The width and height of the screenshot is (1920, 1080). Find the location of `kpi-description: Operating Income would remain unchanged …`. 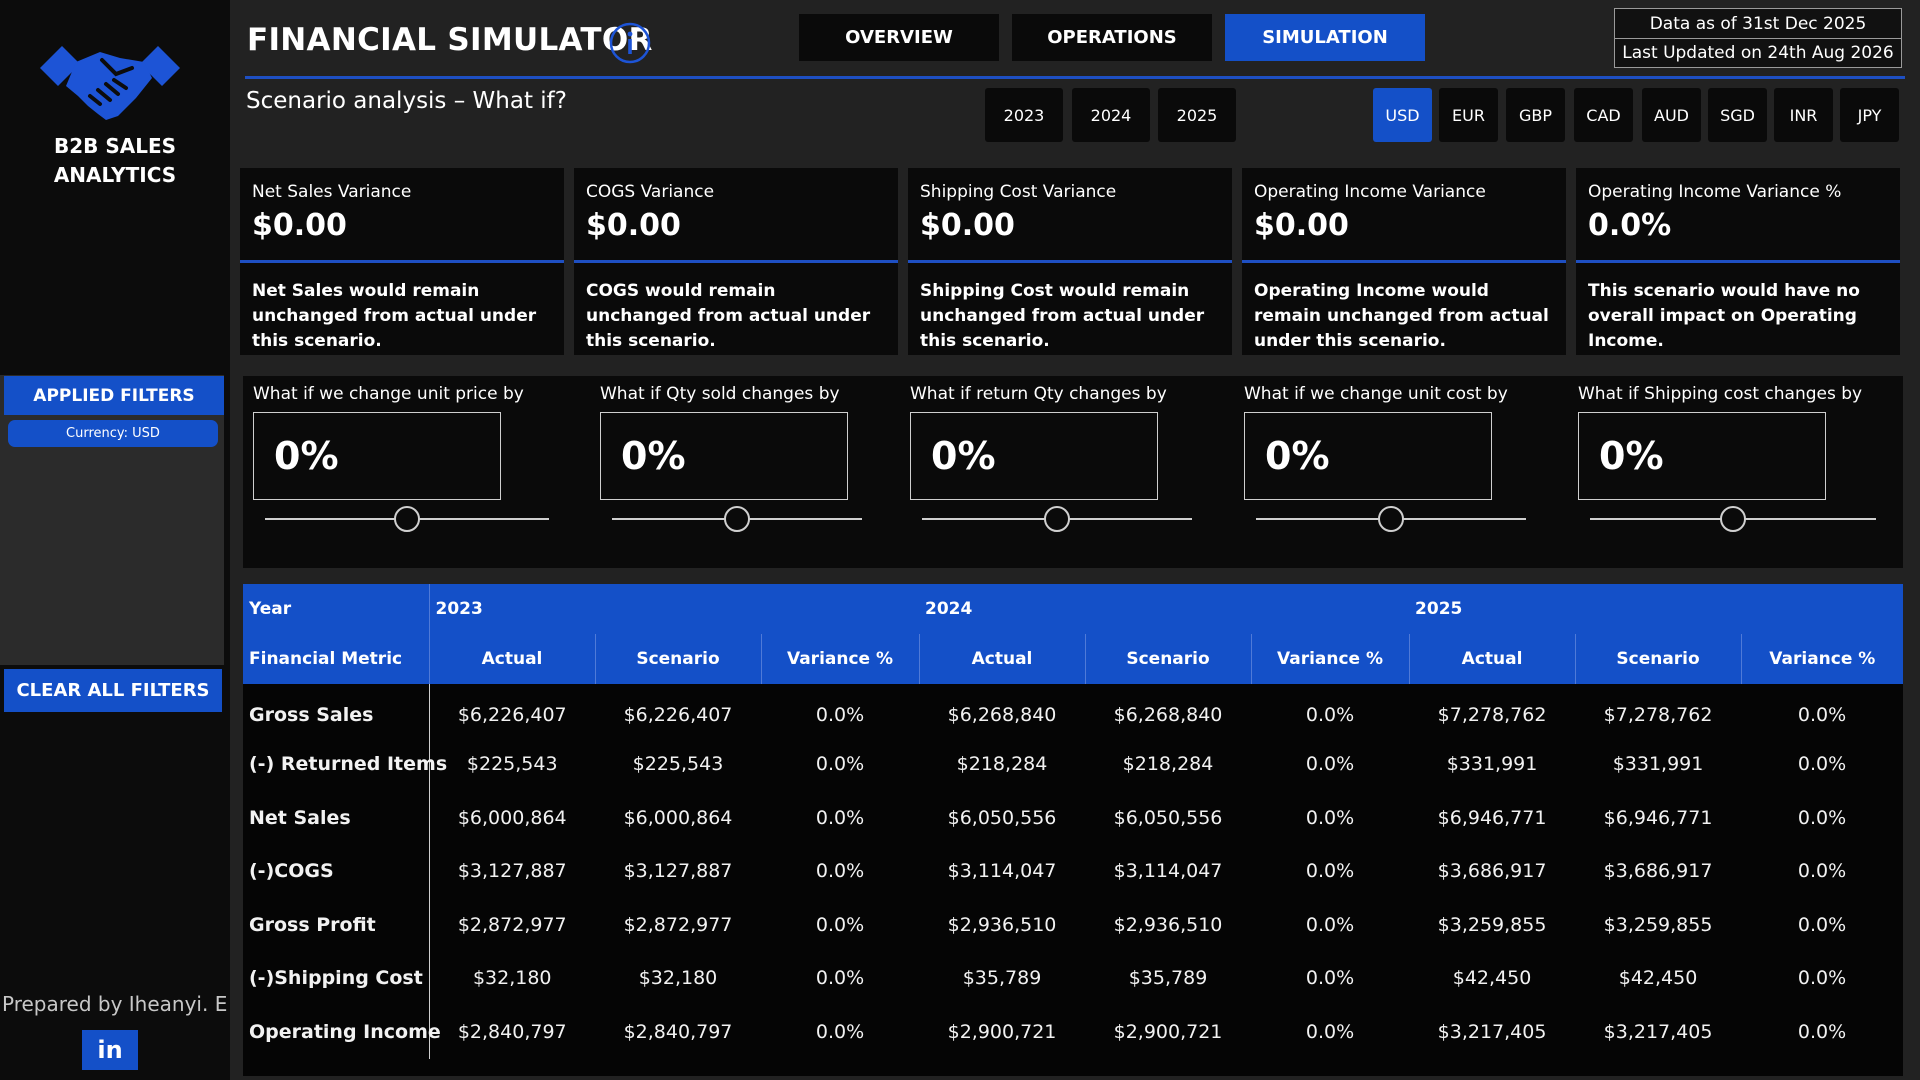

kpi-description: Operating Income would remain unchanged … is located at coordinates (1401, 316).